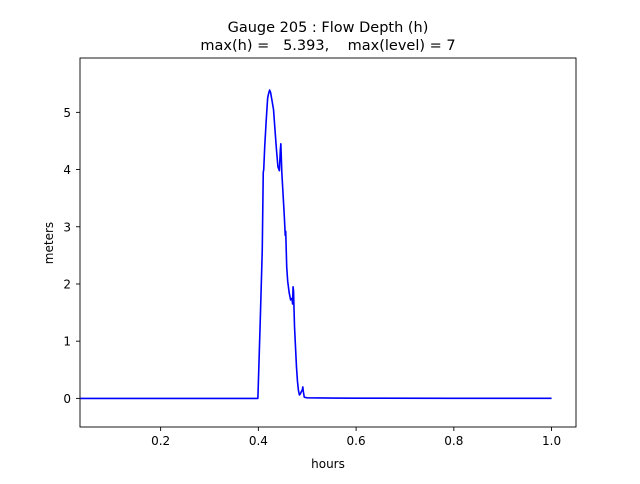 This screenshot has height=484, width=640. I want to click on x-tick-label: 1.0, so click(551, 441).